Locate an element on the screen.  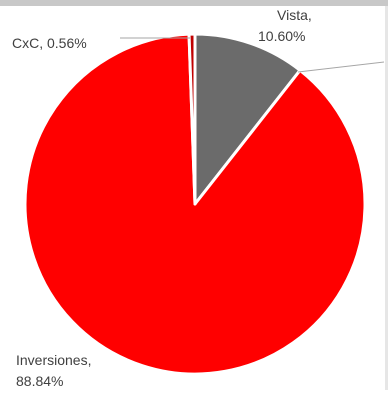
data-label-inversiones-value: 88.84% is located at coordinates (39, 381).